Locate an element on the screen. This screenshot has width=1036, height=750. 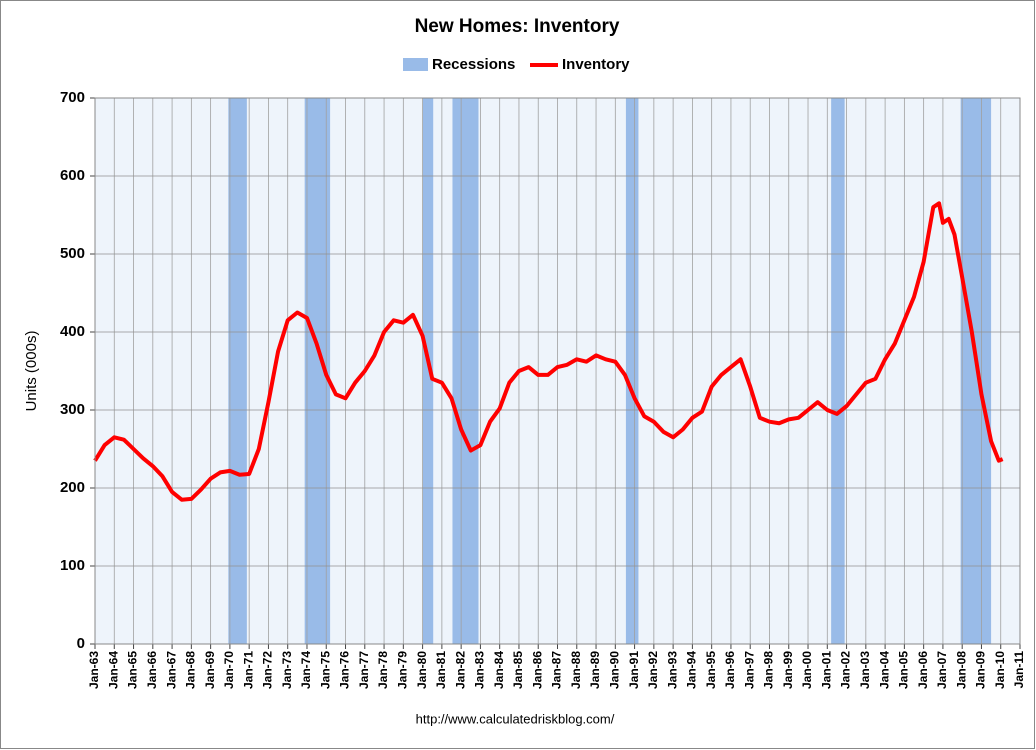
x-tick-label: Jan-70 is located at coordinates (229, 670).